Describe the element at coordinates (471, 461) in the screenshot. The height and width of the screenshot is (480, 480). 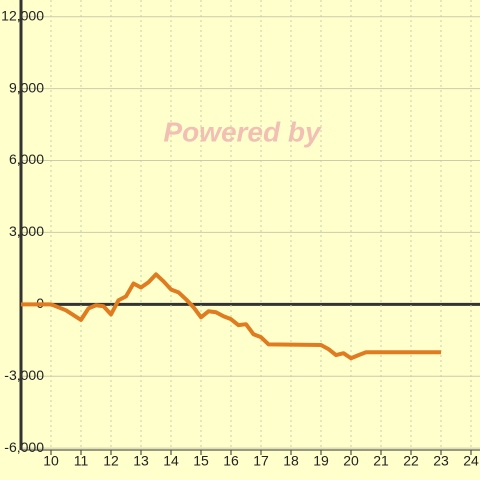
I see `x-tick-label: 24` at that location.